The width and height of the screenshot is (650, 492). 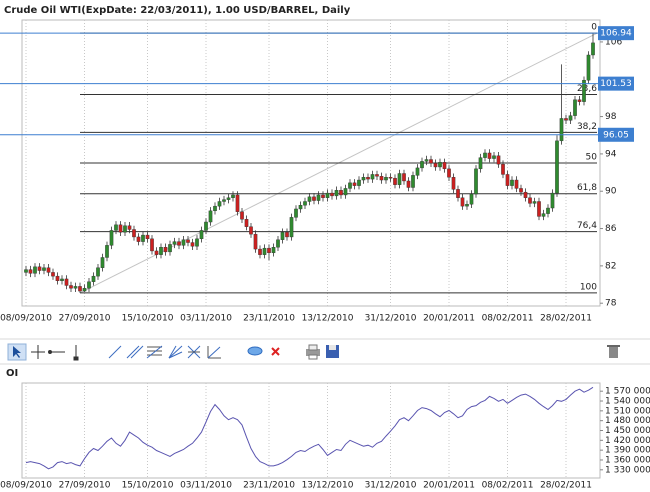 What do you see at coordinates (627, 451) in the screenshot?
I see `y-tick-label: 1 390 000` at bounding box center [627, 451].